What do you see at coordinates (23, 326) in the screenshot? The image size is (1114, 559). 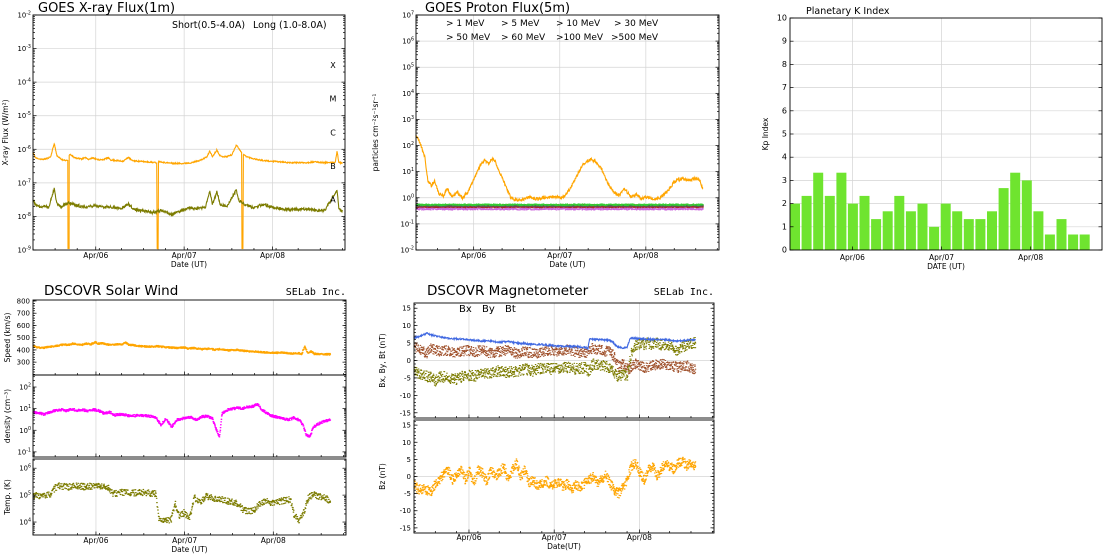 I see `y-tick-label: 600` at bounding box center [23, 326].